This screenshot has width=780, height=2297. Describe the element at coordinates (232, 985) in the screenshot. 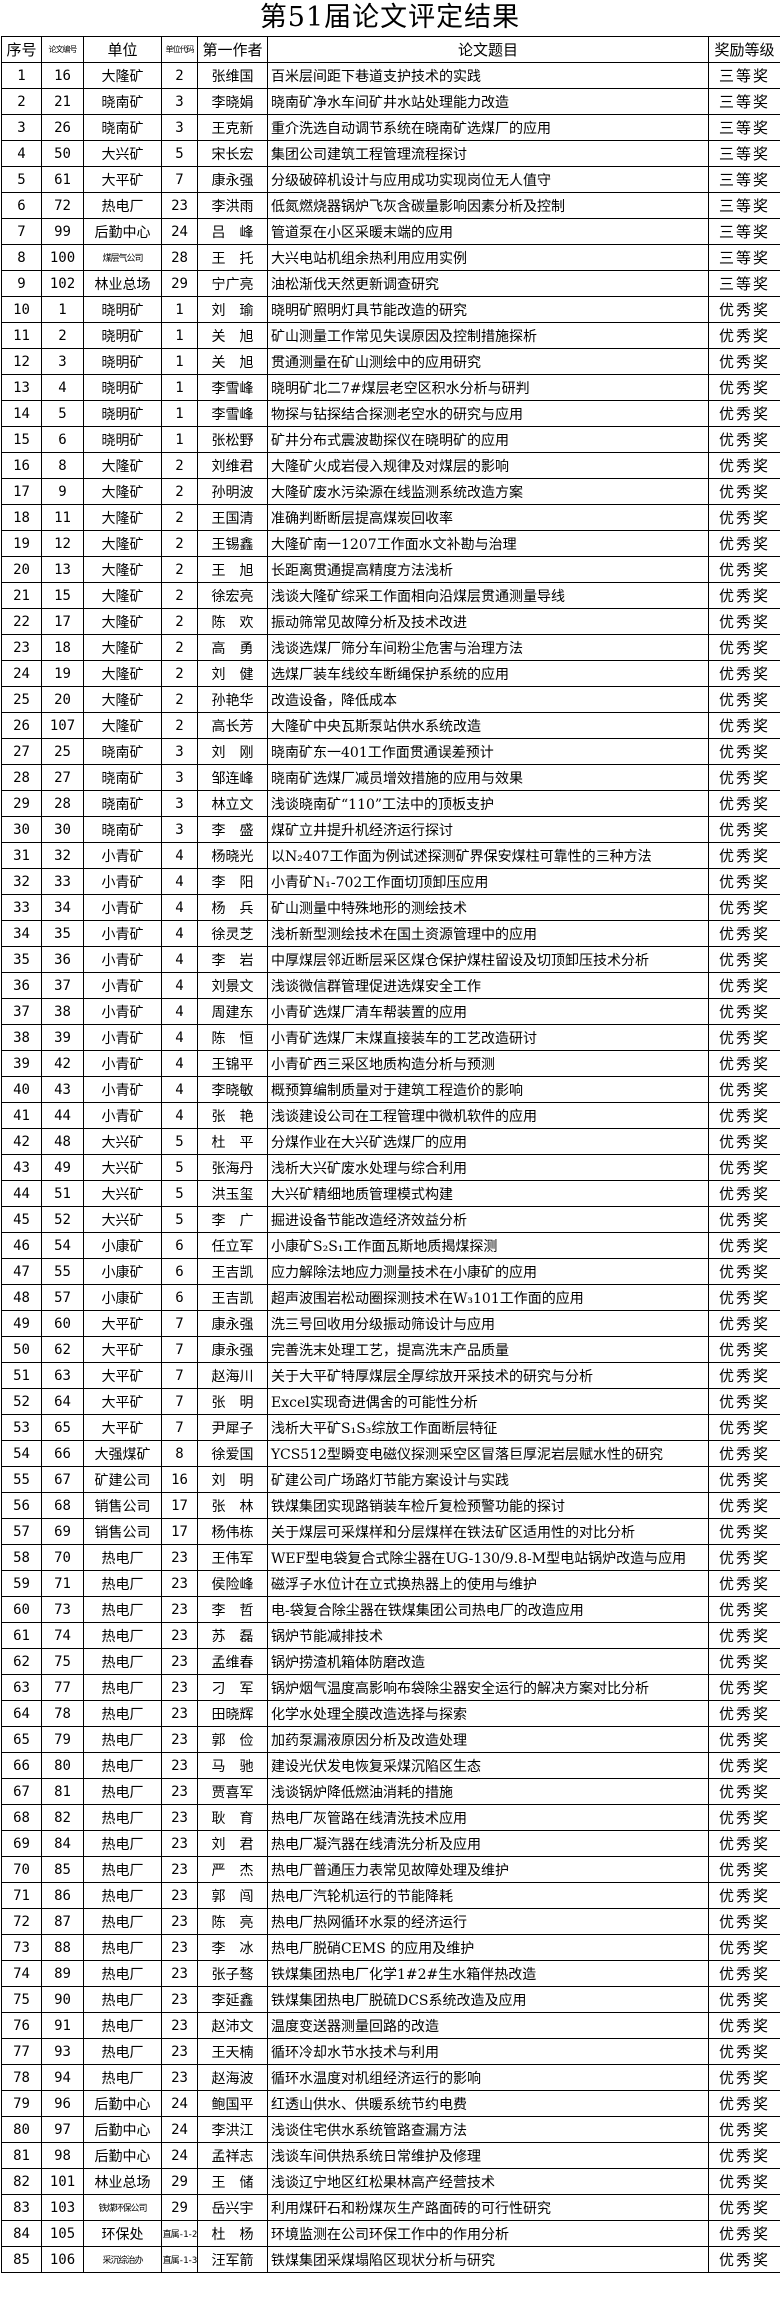

I see `author-cell: 刘景文` at that location.